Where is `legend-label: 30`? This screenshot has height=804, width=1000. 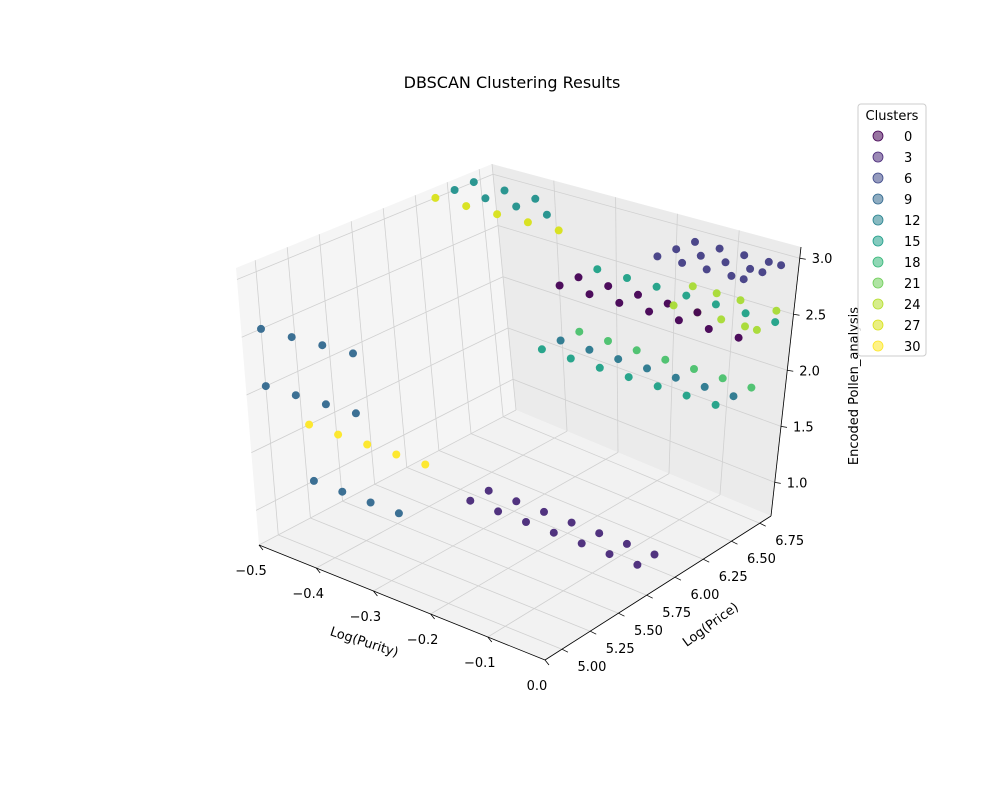
legend-label: 30 is located at coordinates (912, 347).